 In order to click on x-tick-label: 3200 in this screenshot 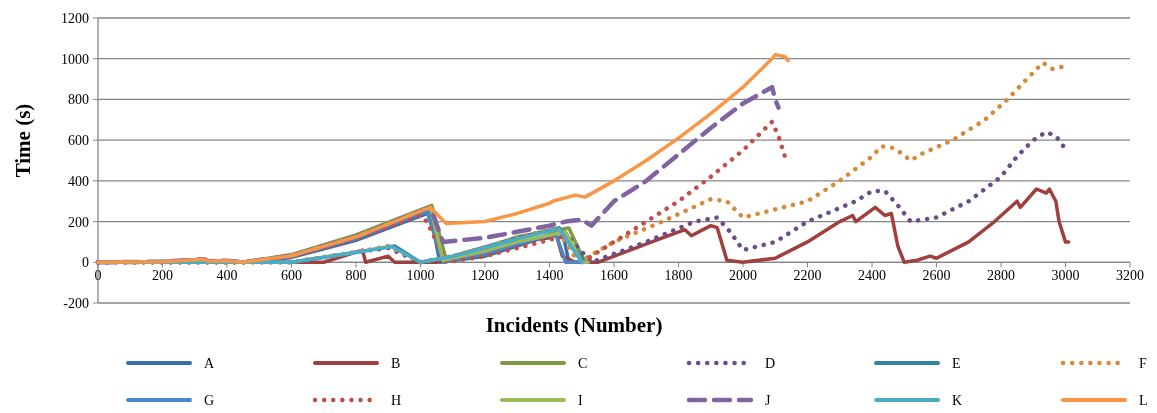, I will do `click(1130, 276)`.